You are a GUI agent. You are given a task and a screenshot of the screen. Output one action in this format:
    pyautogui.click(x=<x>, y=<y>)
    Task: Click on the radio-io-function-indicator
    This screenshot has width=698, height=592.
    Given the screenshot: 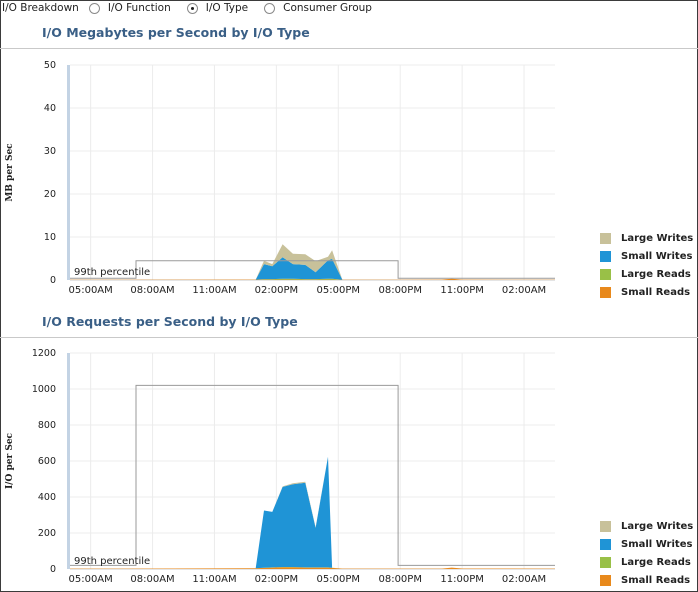 What is the action you would take?
    pyautogui.click(x=94, y=8)
    